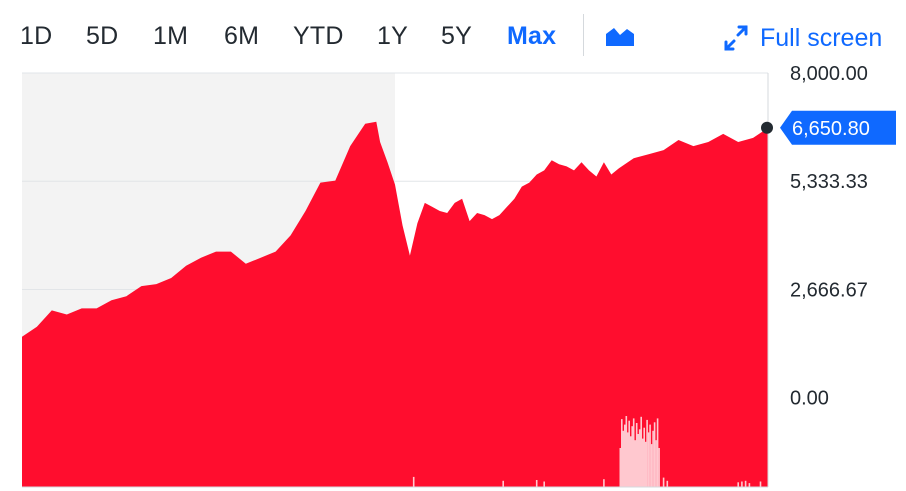  Describe the element at coordinates (36, 36) in the screenshot. I see `range-1d-button: 1D` at that location.